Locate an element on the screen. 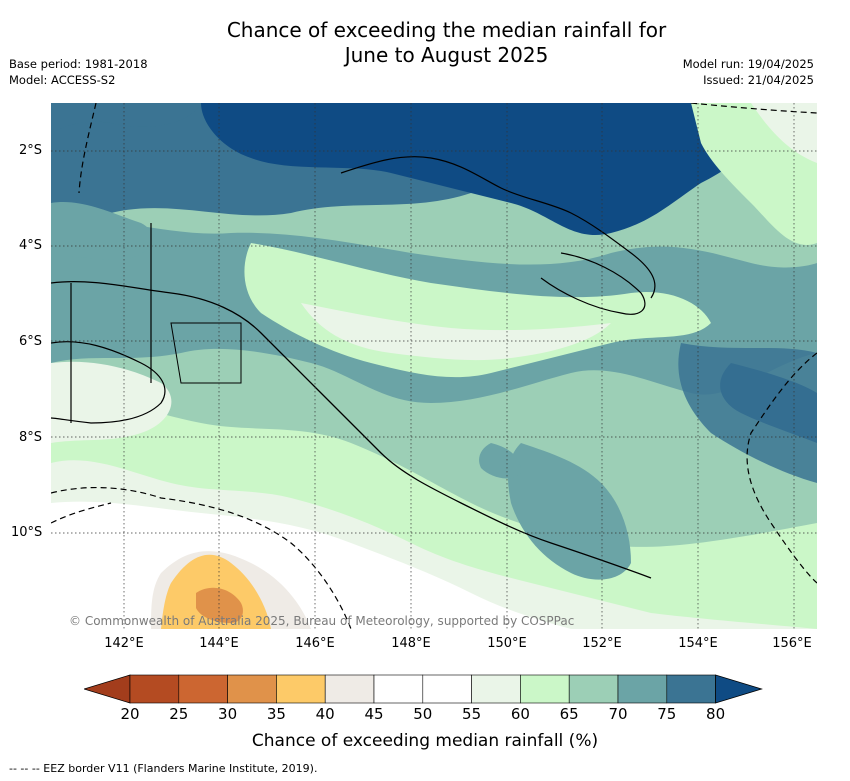 The width and height of the screenshot is (850, 781). base-period: Base period: 1981-2018 is located at coordinates (78, 64).